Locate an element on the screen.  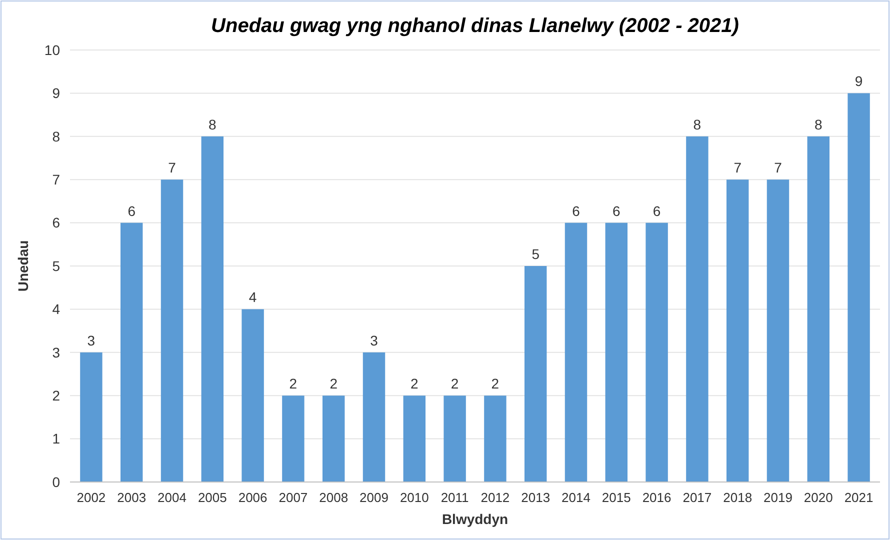
y-tick-label: 10 is located at coordinates (52, 50).